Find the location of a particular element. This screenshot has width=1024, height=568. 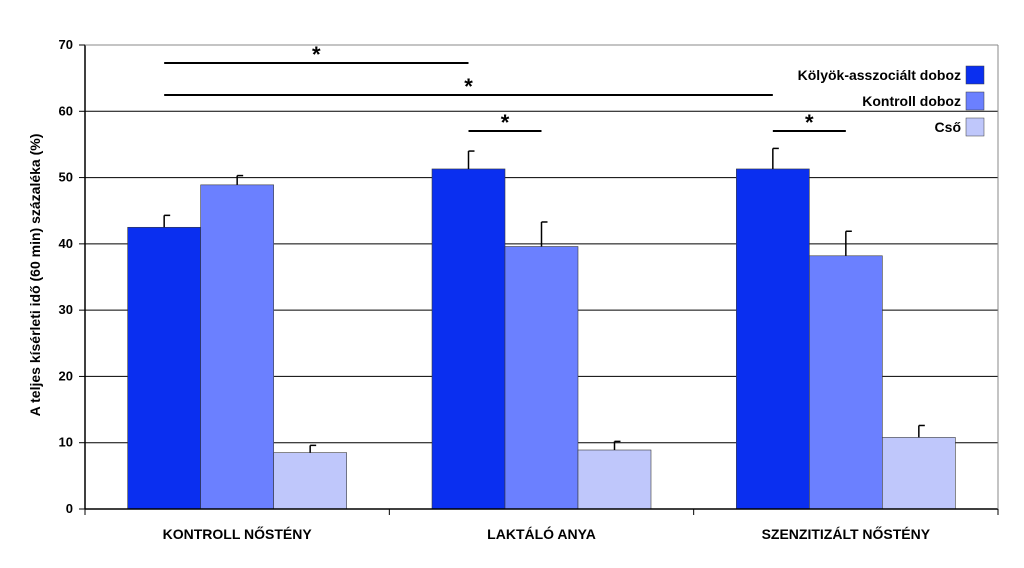

legend-label: Kontroll doboz is located at coordinates (911, 101).